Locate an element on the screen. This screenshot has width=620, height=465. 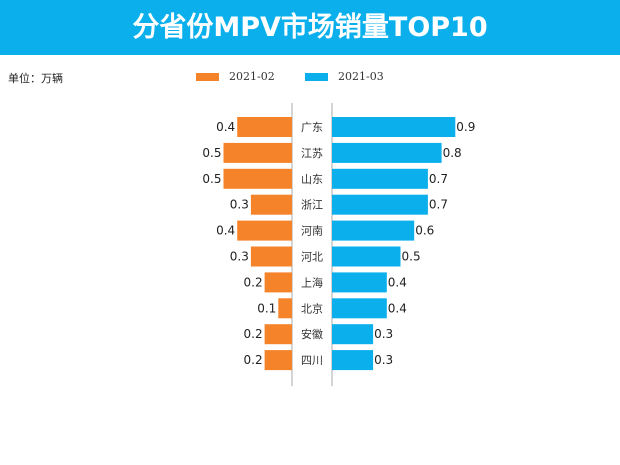
legend-label: 2021-02 is located at coordinates (252, 76).